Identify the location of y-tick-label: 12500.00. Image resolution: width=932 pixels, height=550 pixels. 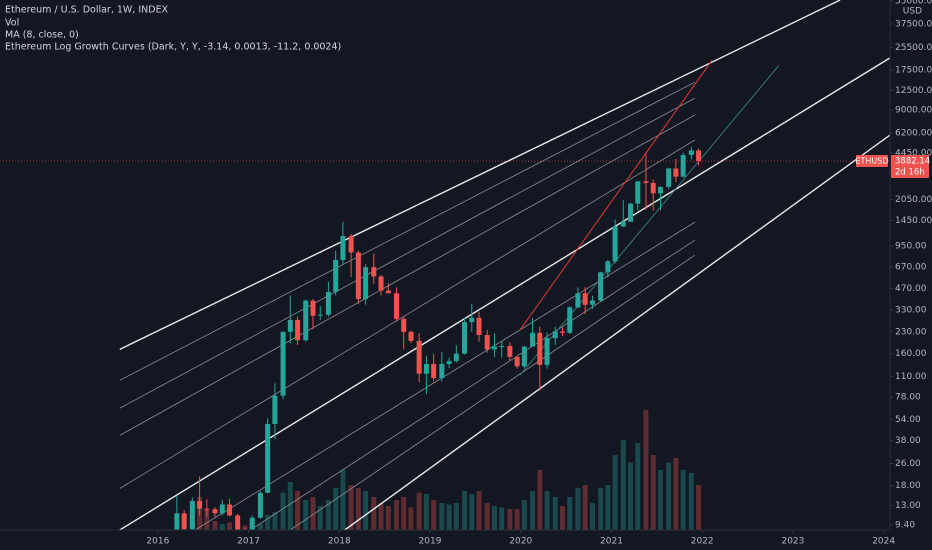
(913, 91).